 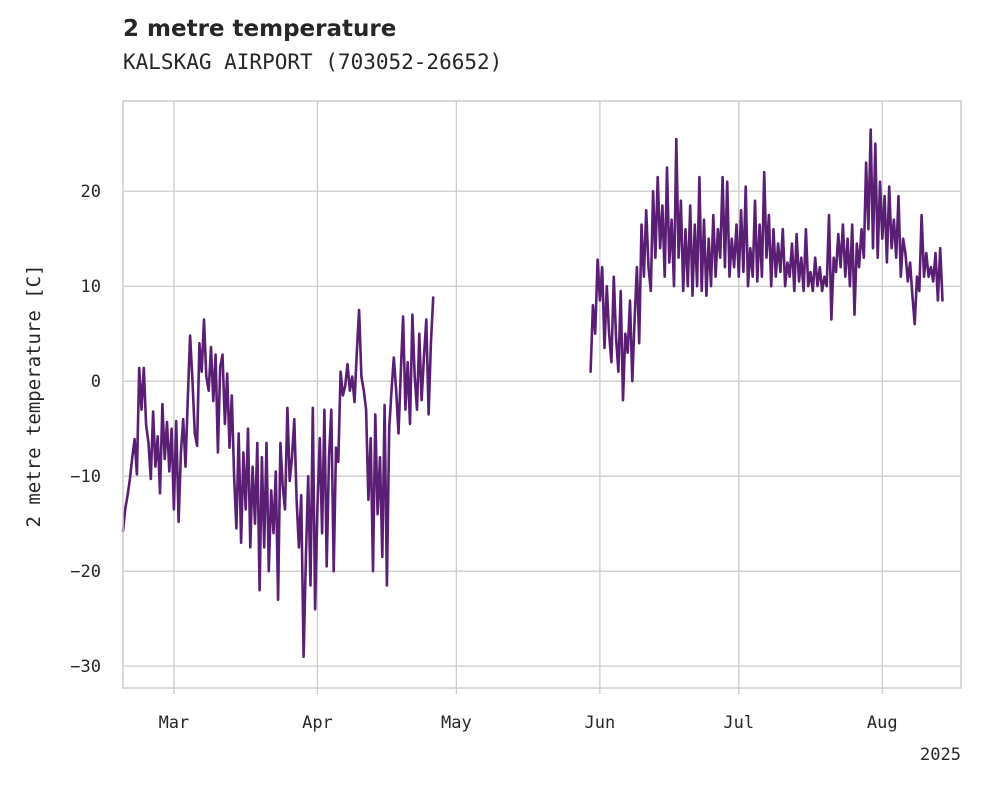 What do you see at coordinates (528, 710) in the screenshot?
I see `x-ticks: Mar Apr May Jun Jul Aug` at bounding box center [528, 710].